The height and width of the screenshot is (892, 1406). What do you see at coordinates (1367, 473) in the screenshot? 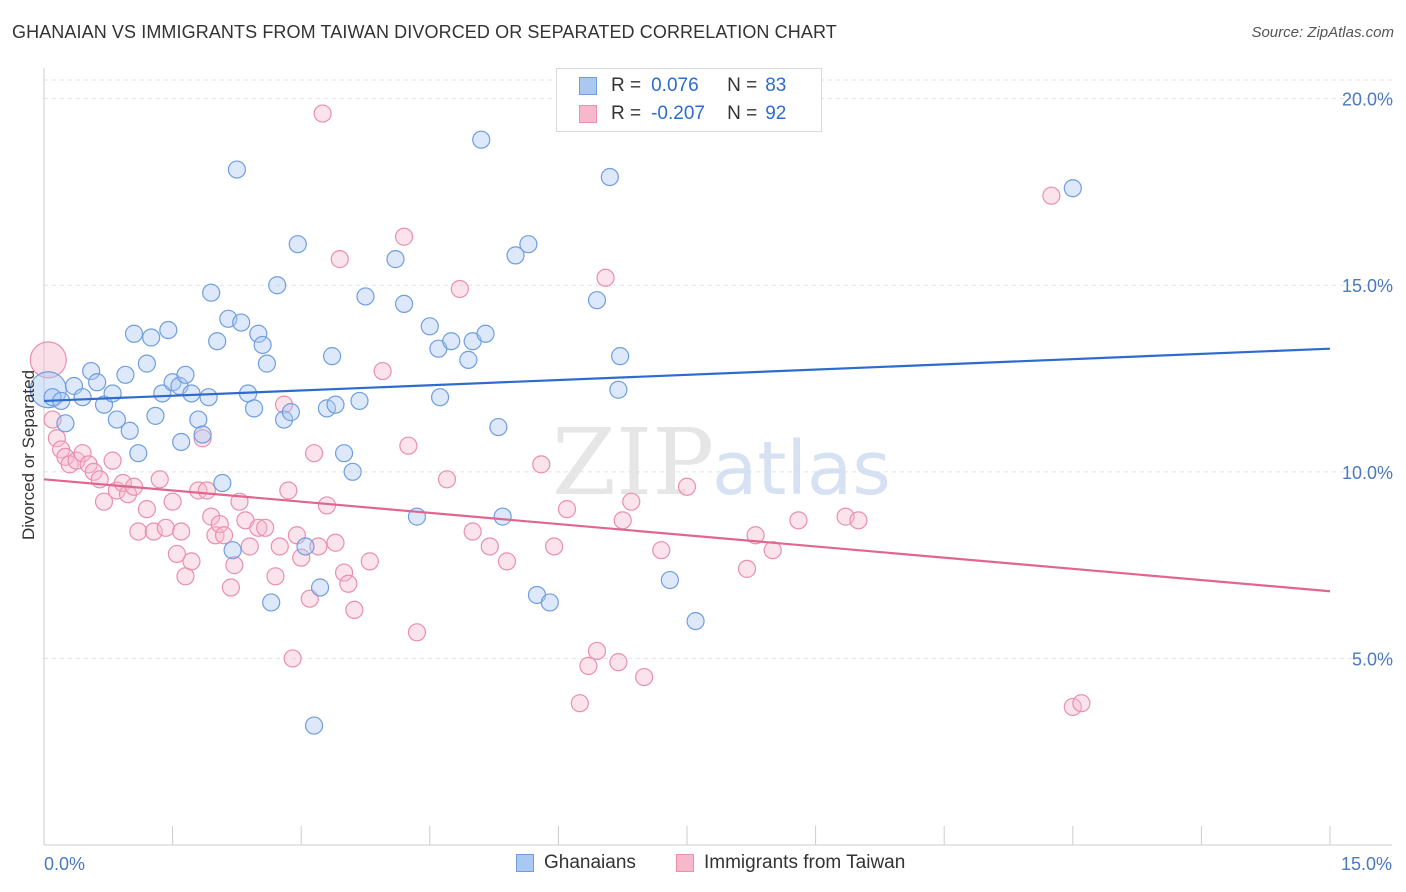
I see `y-tick-label: 10.0%` at bounding box center [1367, 473].